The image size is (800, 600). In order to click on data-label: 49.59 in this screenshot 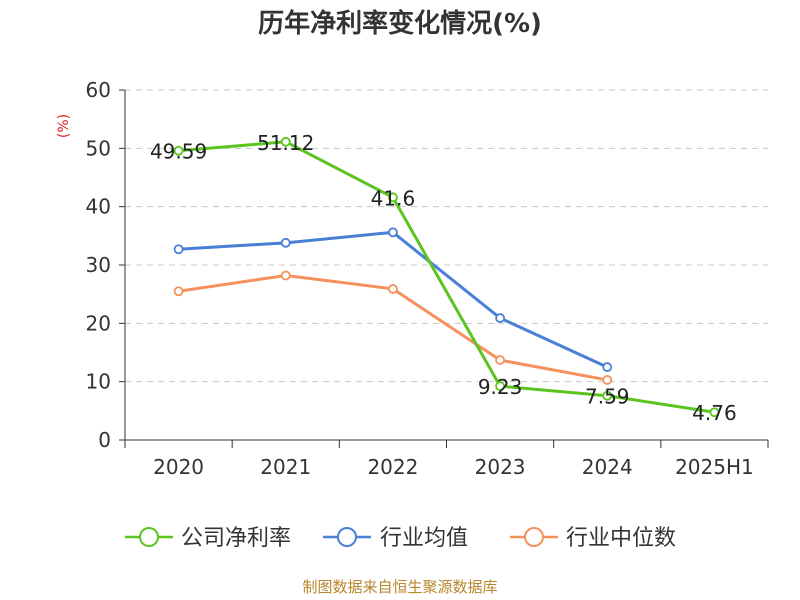, I will do `click(178, 152)`.